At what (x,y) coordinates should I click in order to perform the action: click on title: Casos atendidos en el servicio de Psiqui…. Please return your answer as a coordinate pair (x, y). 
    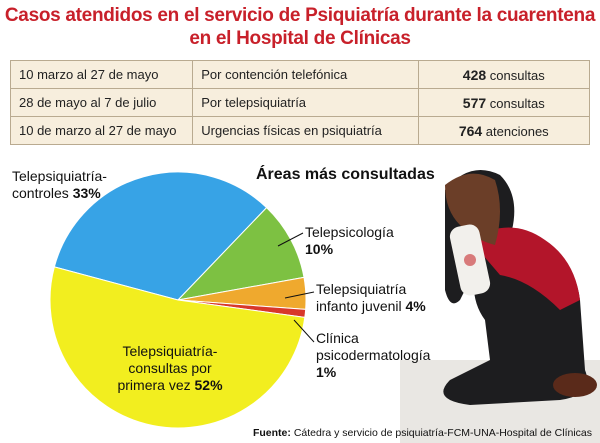
    Looking at the image, I should click on (300, 27).